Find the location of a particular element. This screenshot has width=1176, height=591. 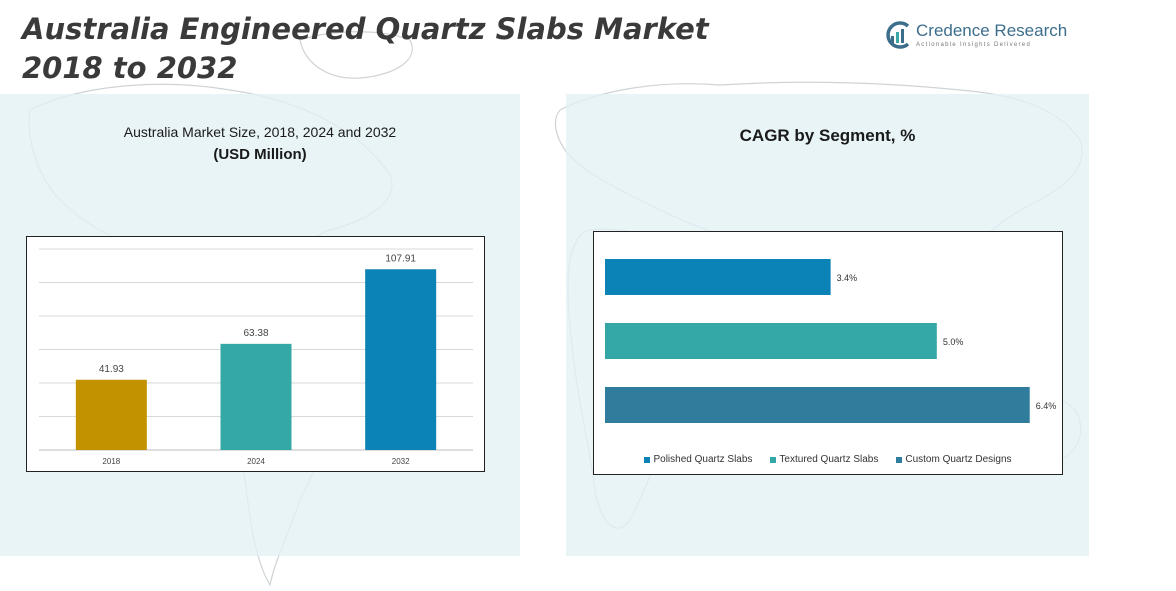

legend-item-0: Polished Quartz Slabs is located at coordinates (698, 459).